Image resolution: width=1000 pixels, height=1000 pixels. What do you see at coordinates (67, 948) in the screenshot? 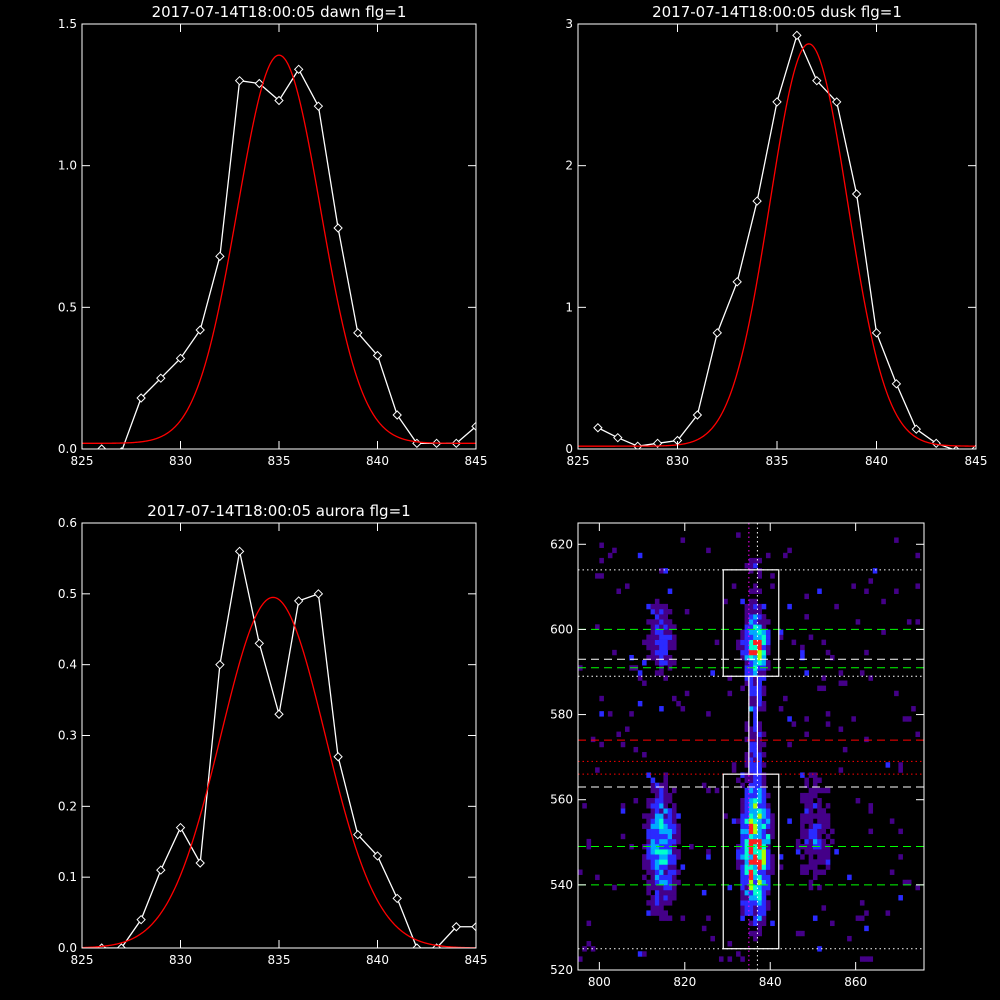
I see `y-tick-label: 0.0` at bounding box center [67, 948].